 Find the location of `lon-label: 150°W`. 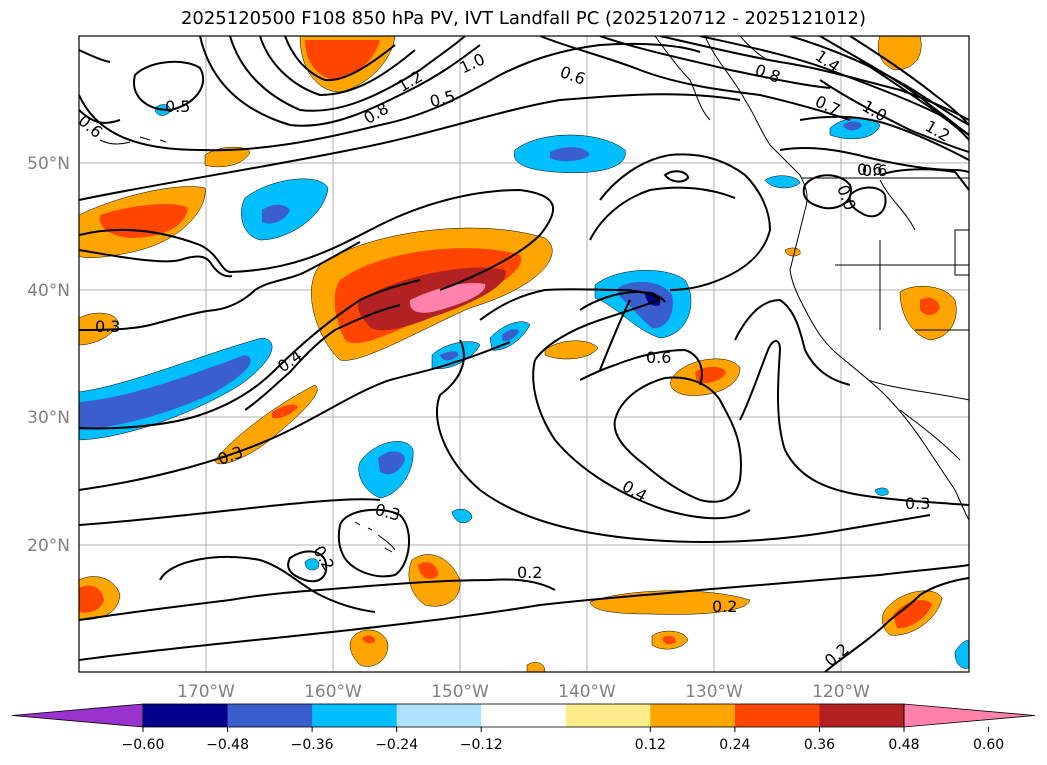

lon-label: 150°W is located at coordinates (460, 692).